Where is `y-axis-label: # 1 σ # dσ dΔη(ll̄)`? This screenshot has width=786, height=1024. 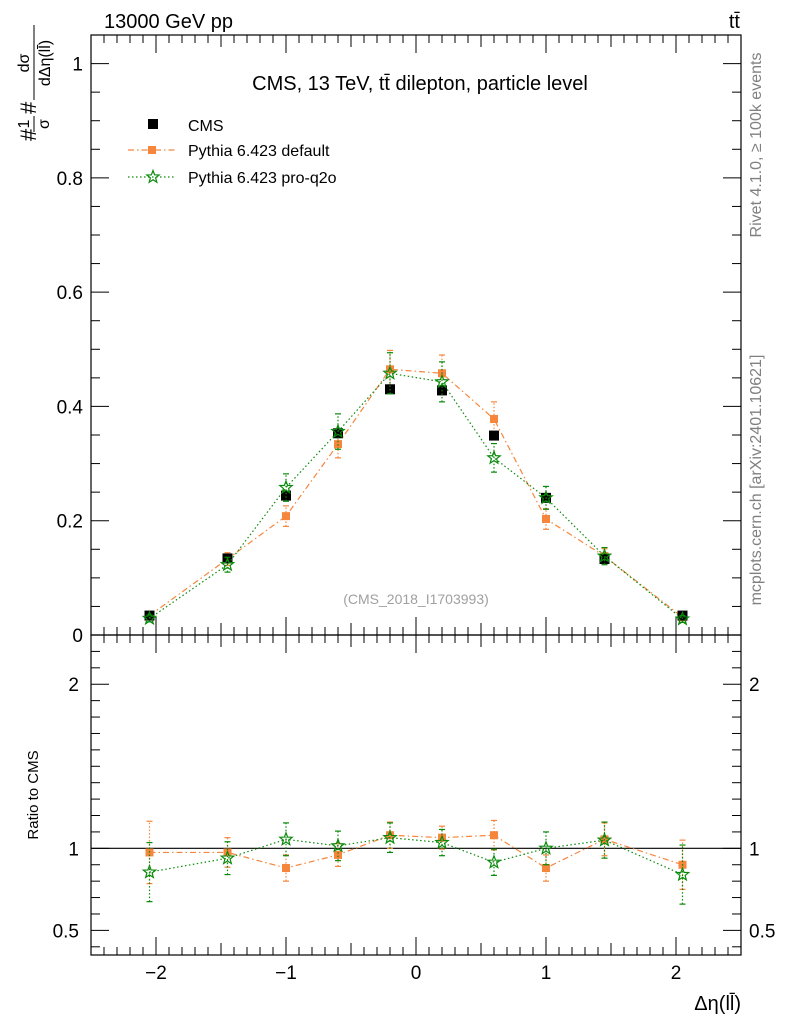 y-axis-label: # 1 σ # dσ dΔη(ll̄) is located at coordinates (35, 83).